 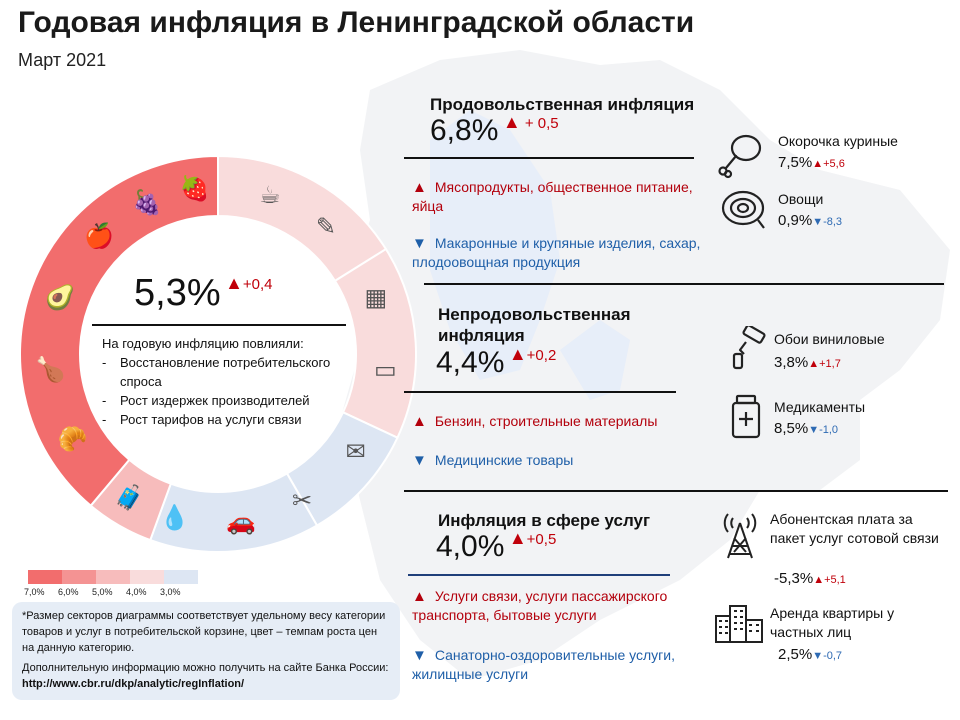 What do you see at coordinates (129, 497) in the screenshot?
I see `category-icon: 🧳` at bounding box center [129, 497].